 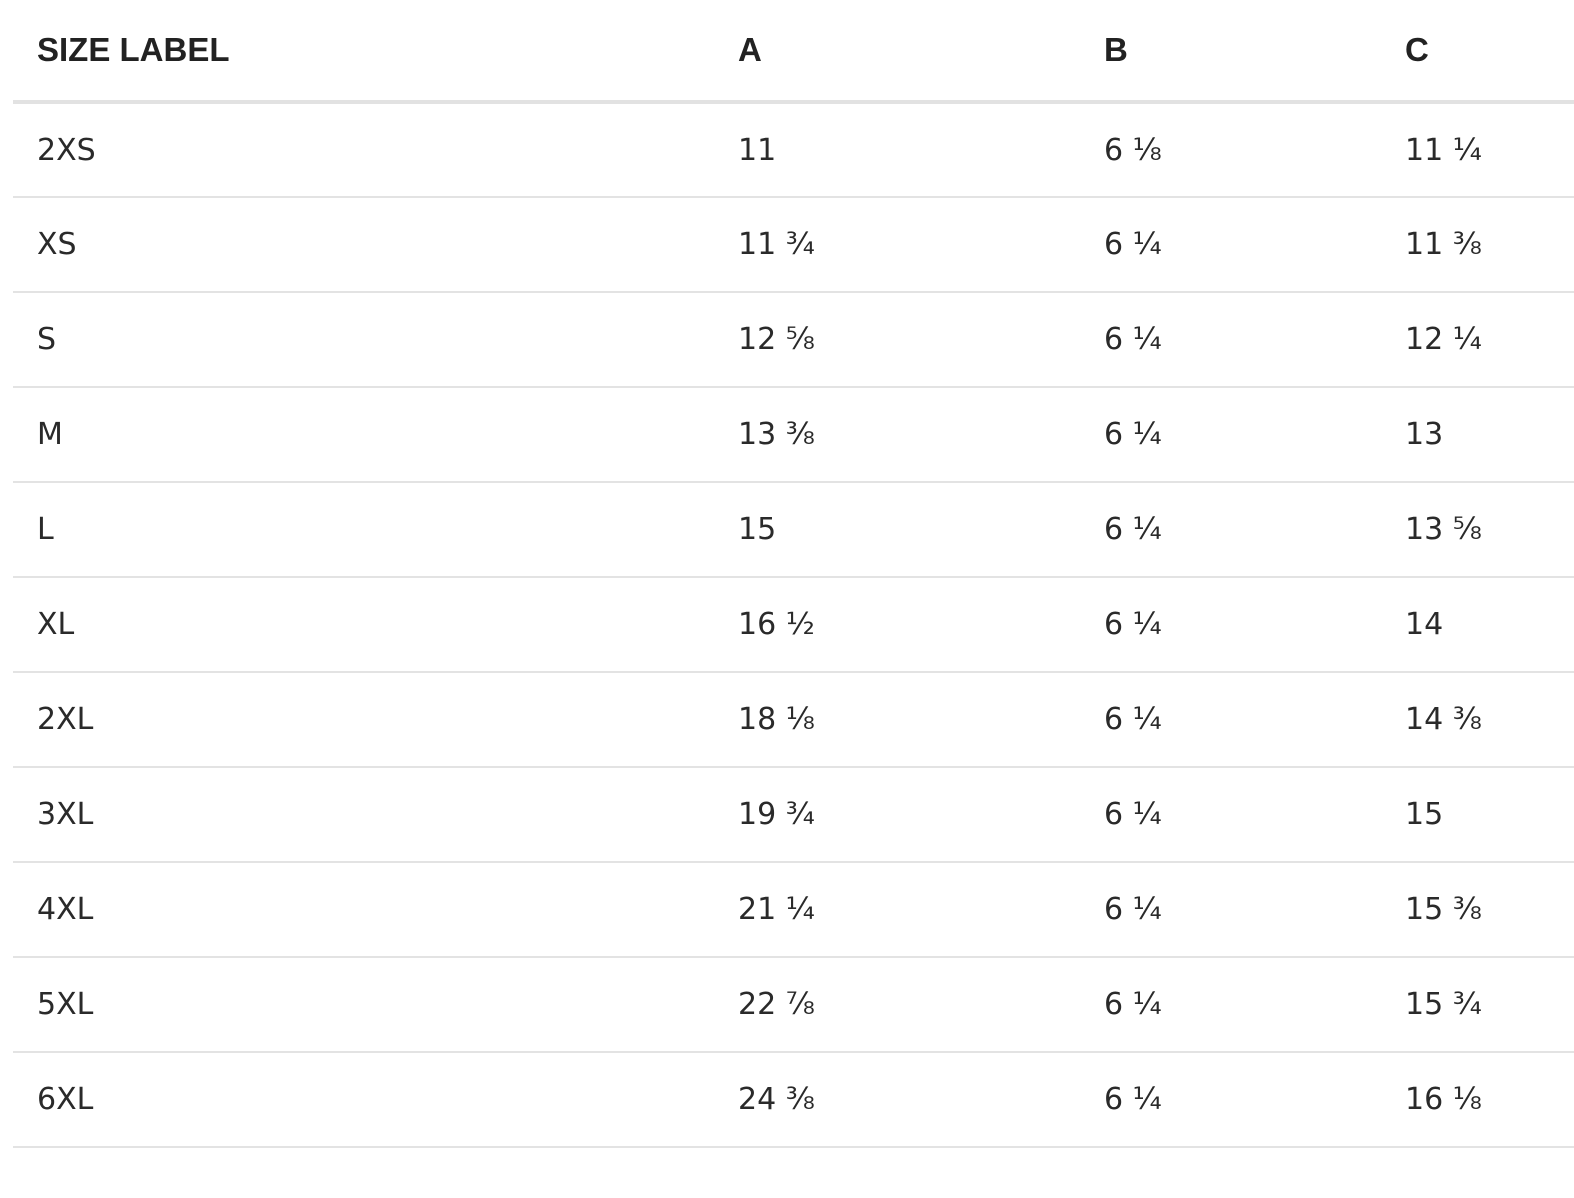 I want to click on cell-size: 2XS, so click(x=363, y=150).